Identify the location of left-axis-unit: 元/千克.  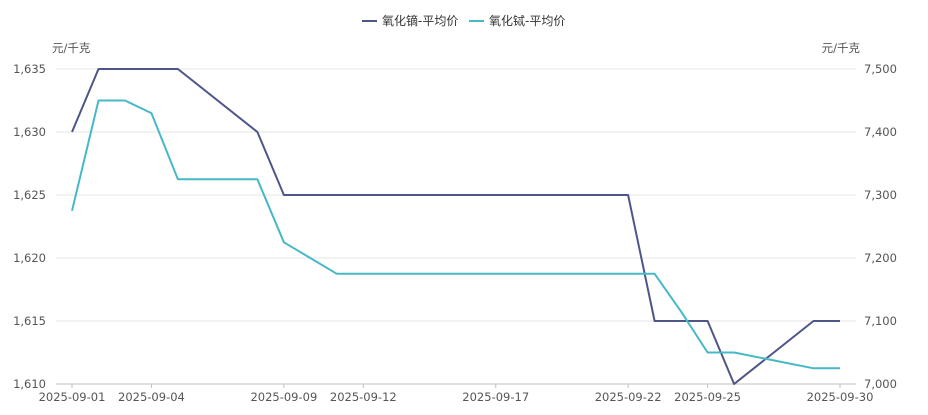
(71, 48).